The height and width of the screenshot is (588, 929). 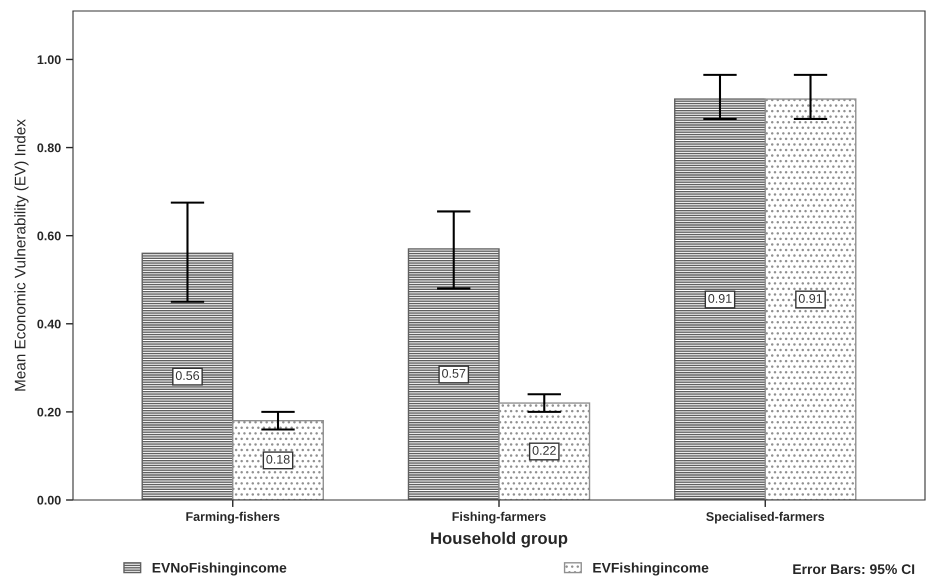 I want to click on x-tick-label: Farming-fishers, so click(x=233, y=518).